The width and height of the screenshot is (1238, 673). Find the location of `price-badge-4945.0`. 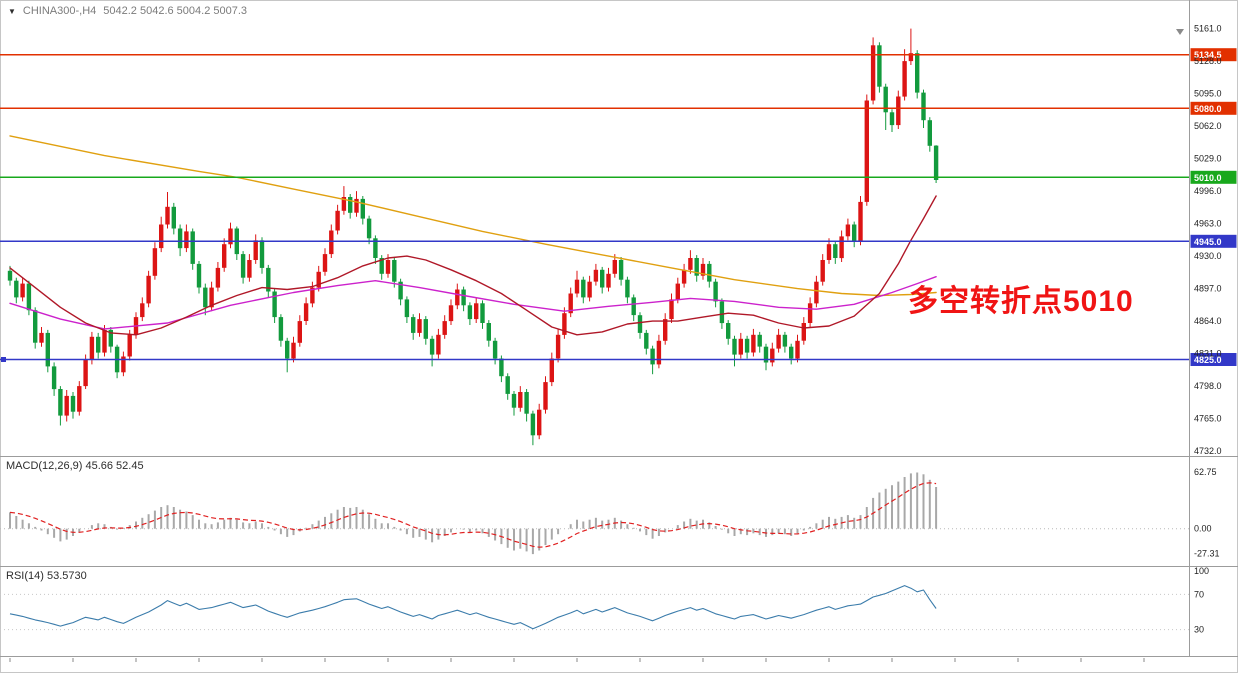

price-badge-4945.0 is located at coordinates (1213, 241).